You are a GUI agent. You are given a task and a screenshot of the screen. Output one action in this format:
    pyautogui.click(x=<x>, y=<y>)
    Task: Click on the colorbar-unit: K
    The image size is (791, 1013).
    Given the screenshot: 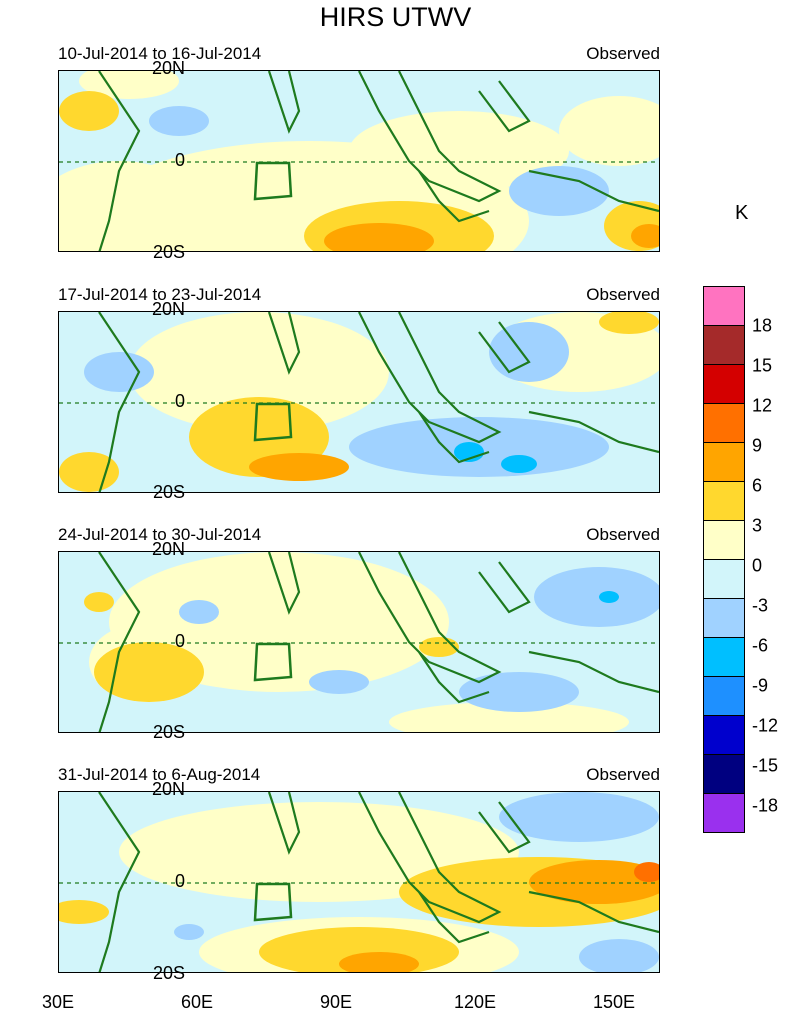 What is the action you would take?
    pyautogui.click(x=742, y=213)
    